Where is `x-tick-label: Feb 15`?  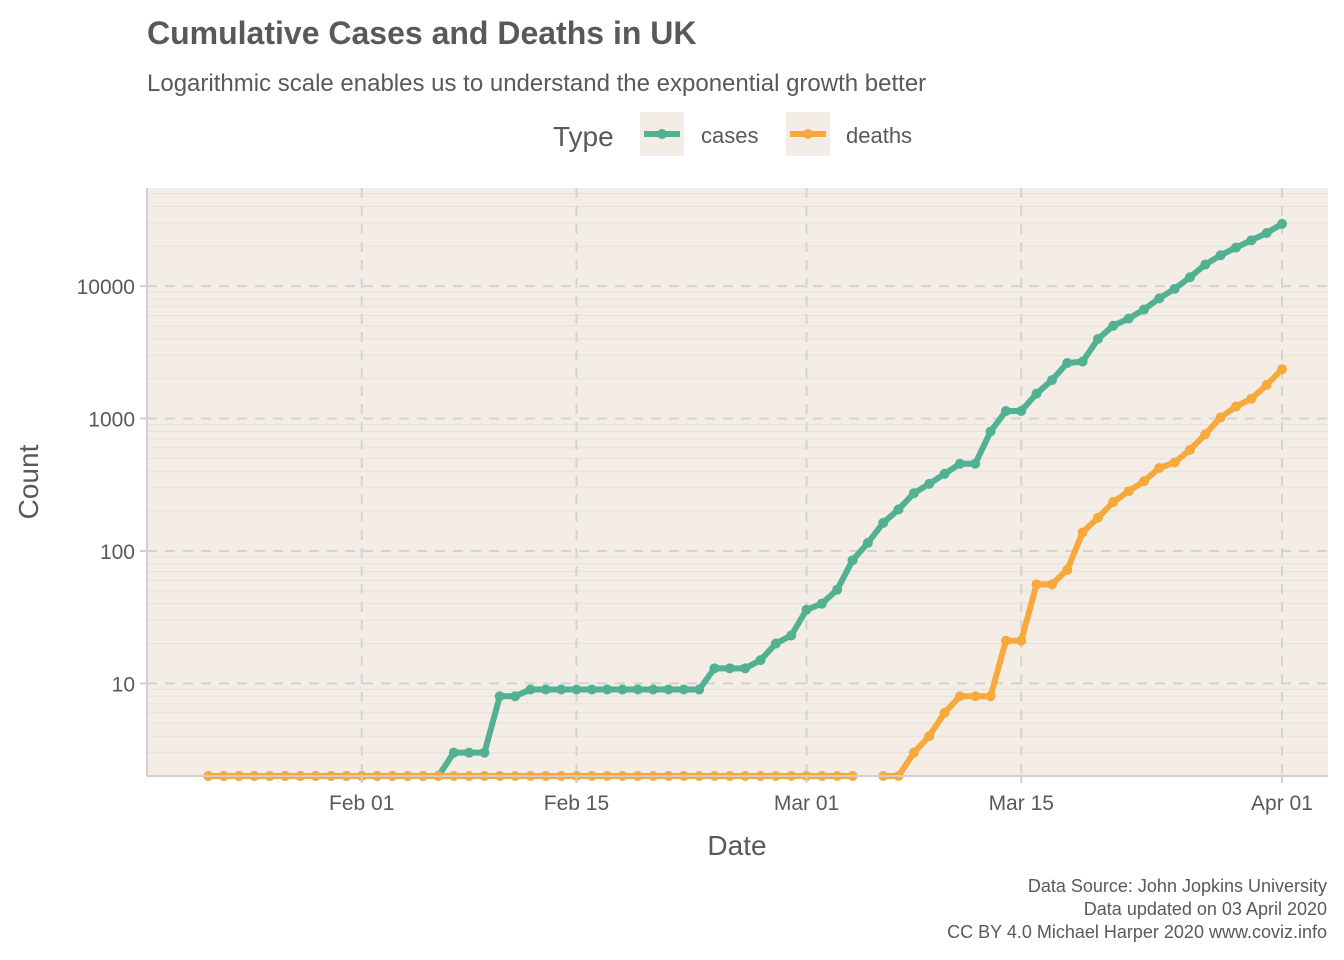
x-tick-label: Feb 15 is located at coordinates (576, 803).